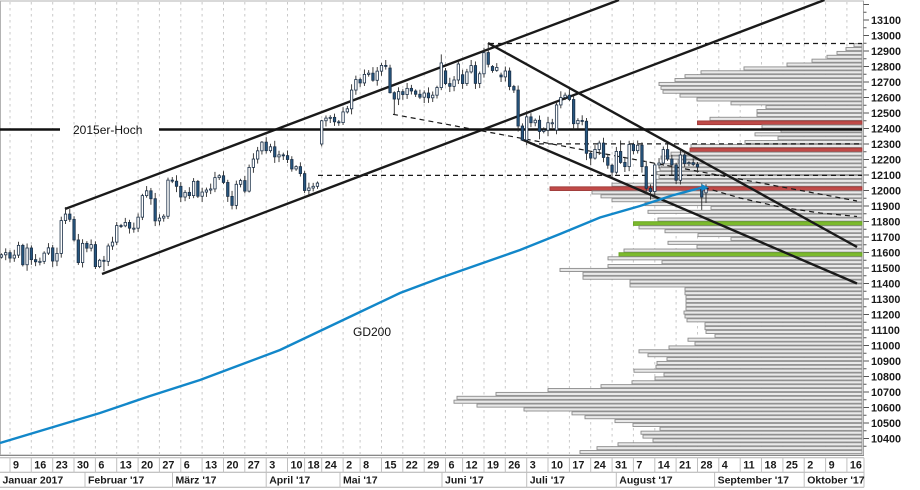 The height and width of the screenshot is (490, 920). I want to click on svg-text: 12500, so click(886, 114).